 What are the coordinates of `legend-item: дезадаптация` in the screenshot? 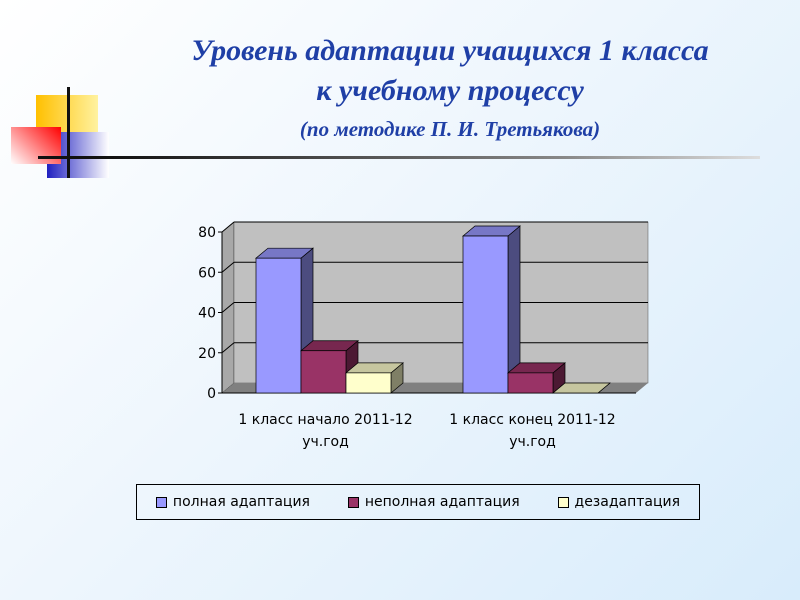 It's located at (619, 502).